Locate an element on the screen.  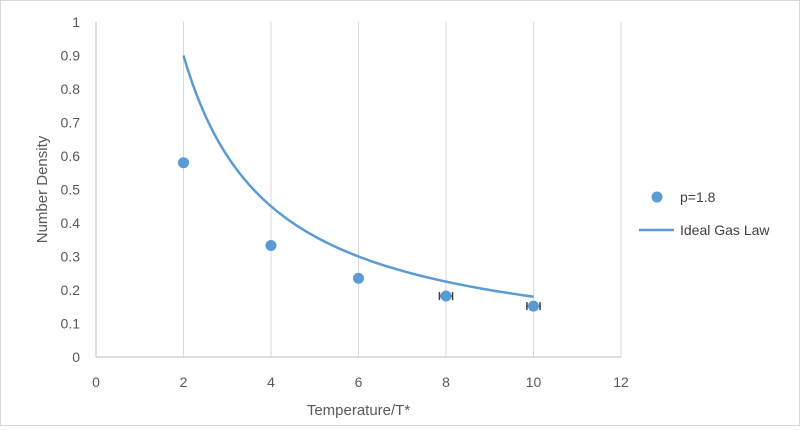
legend: p=1.8 Ideal Gas Law is located at coordinates (704, 213).